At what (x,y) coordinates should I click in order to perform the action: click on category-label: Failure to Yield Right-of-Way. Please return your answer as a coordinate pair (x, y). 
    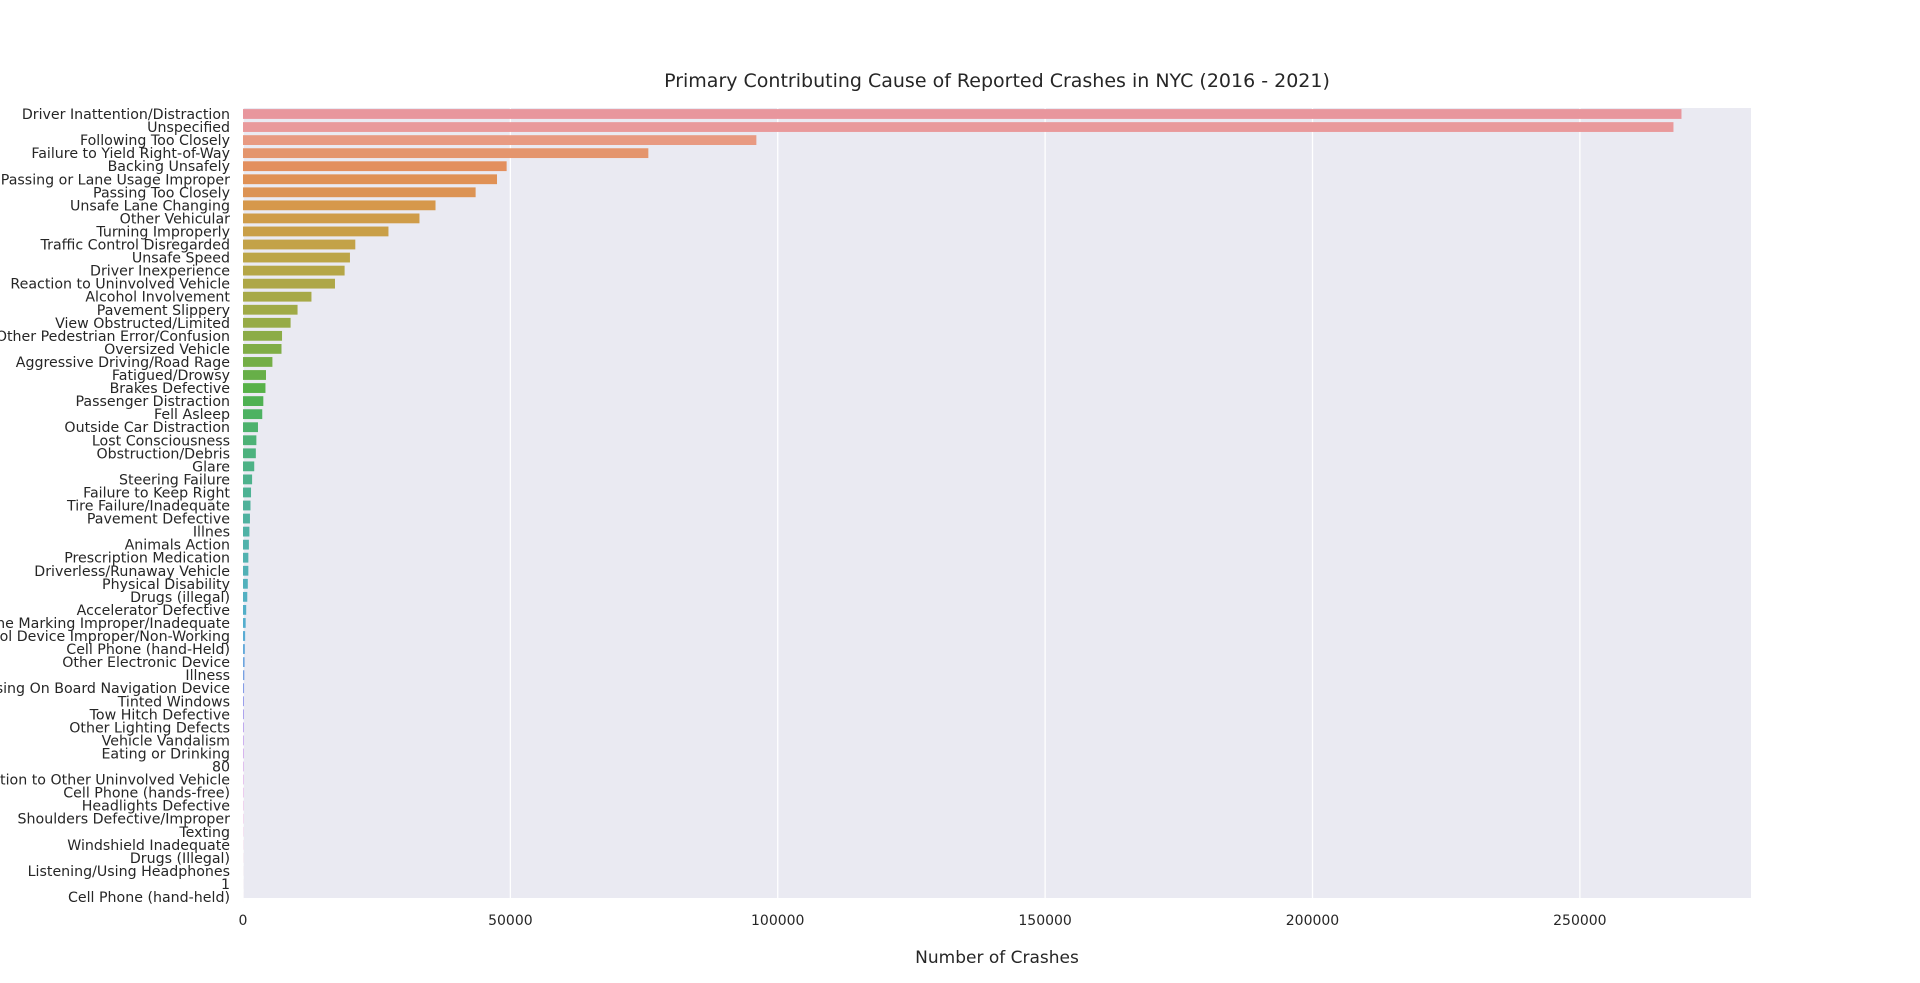
    Looking at the image, I should click on (130, 154).